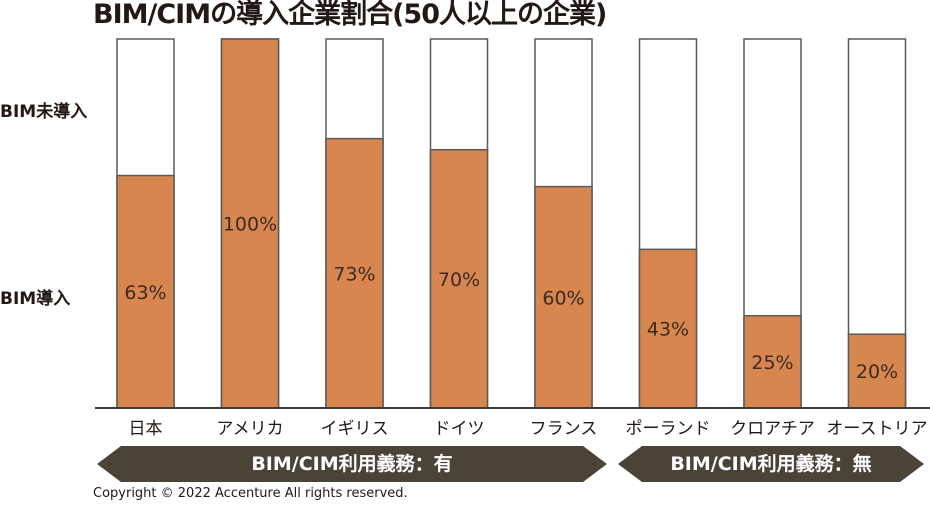 This screenshot has width=930, height=506. I want to click on category-label: オーストリア, so click(876, 429).